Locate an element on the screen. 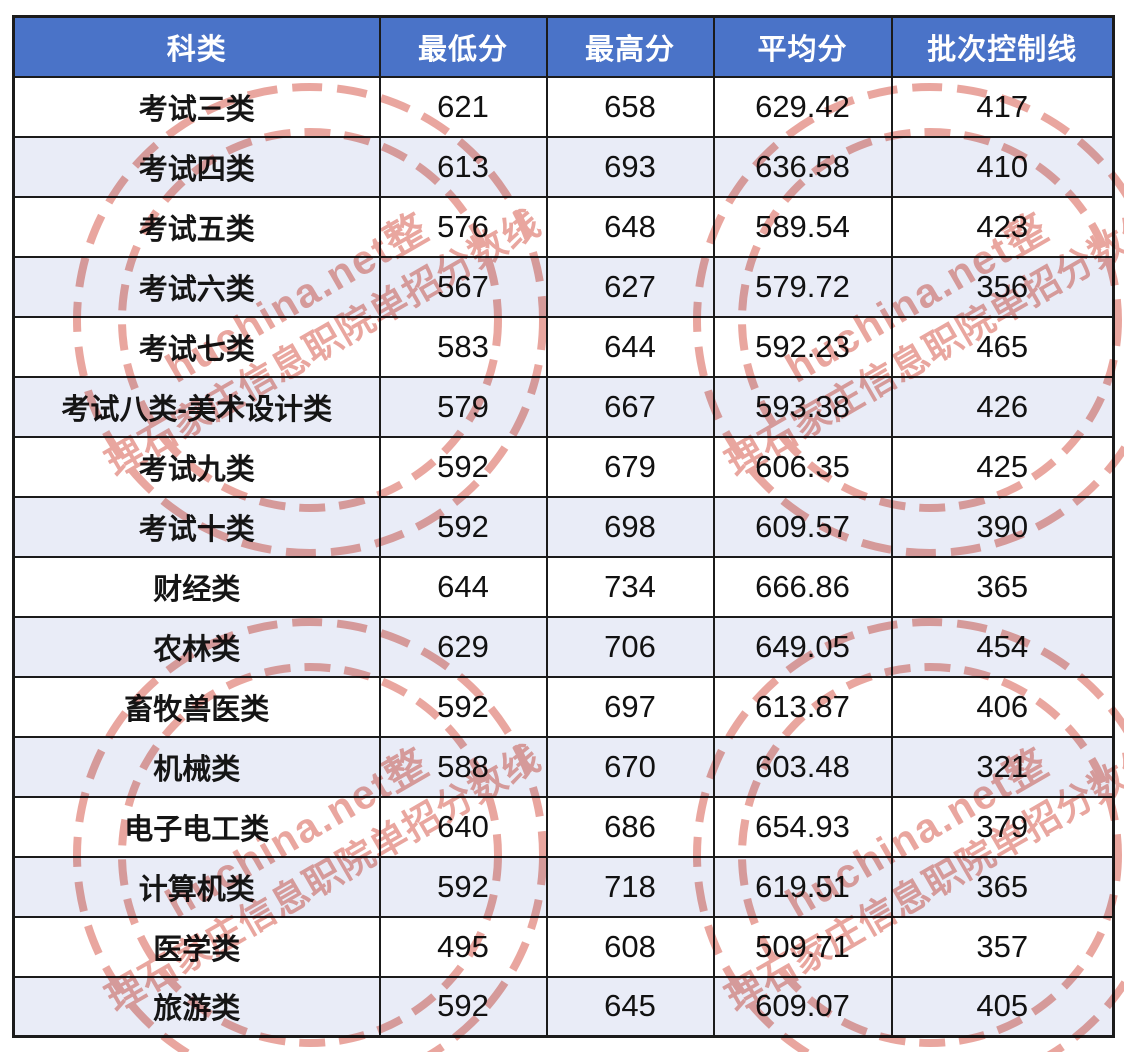 The image size is (1124, 1052). table-row: 考试六类 567 627 579.72 356 is located at coordinates (563, 286).